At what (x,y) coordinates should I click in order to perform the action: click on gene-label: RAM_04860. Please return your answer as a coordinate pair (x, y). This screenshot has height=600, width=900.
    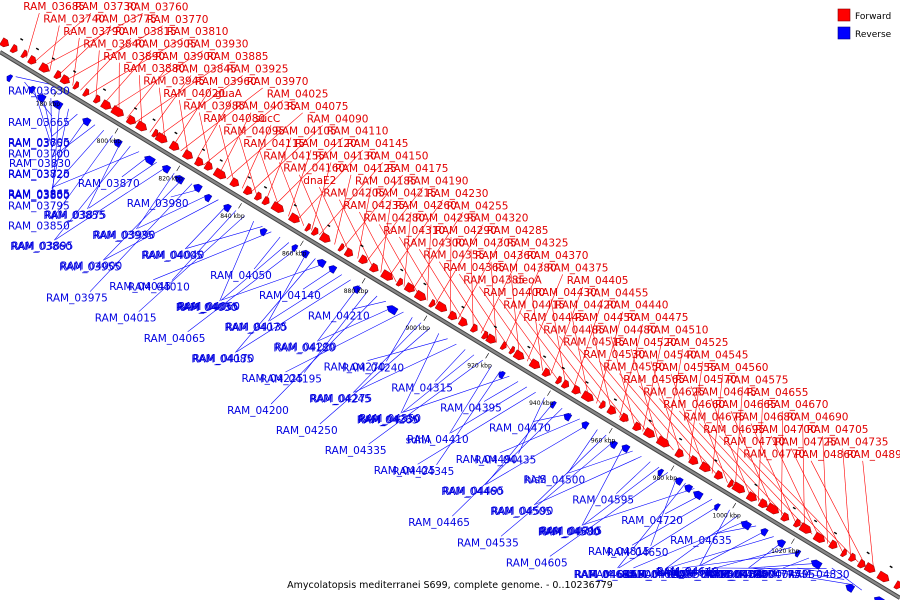
    Looking at the image, I should click on (826, 455).